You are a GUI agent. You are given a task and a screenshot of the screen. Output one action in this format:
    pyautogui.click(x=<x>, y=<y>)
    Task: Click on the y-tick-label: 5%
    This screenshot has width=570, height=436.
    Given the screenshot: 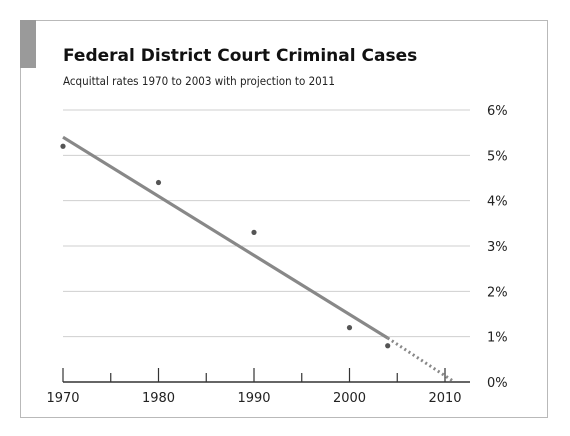 What is the action you would take?
    pyautogui.click(x=497, y=156)
    